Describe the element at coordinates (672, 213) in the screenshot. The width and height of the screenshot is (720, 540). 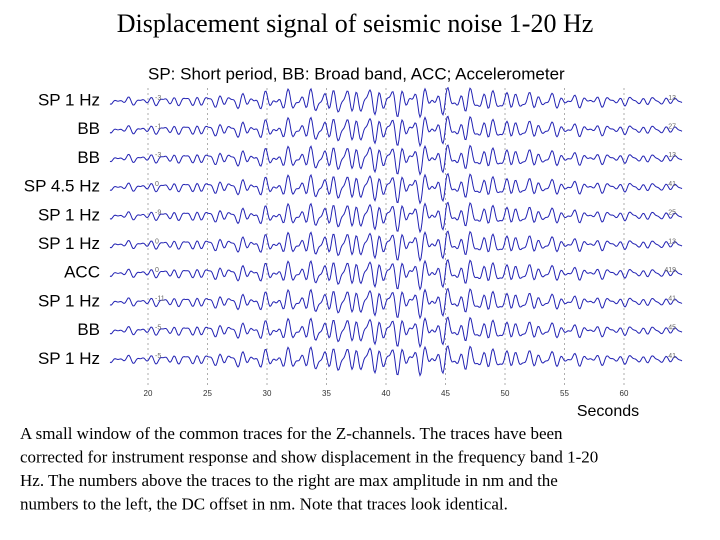
I see `max-amplitude: 25` at that location.